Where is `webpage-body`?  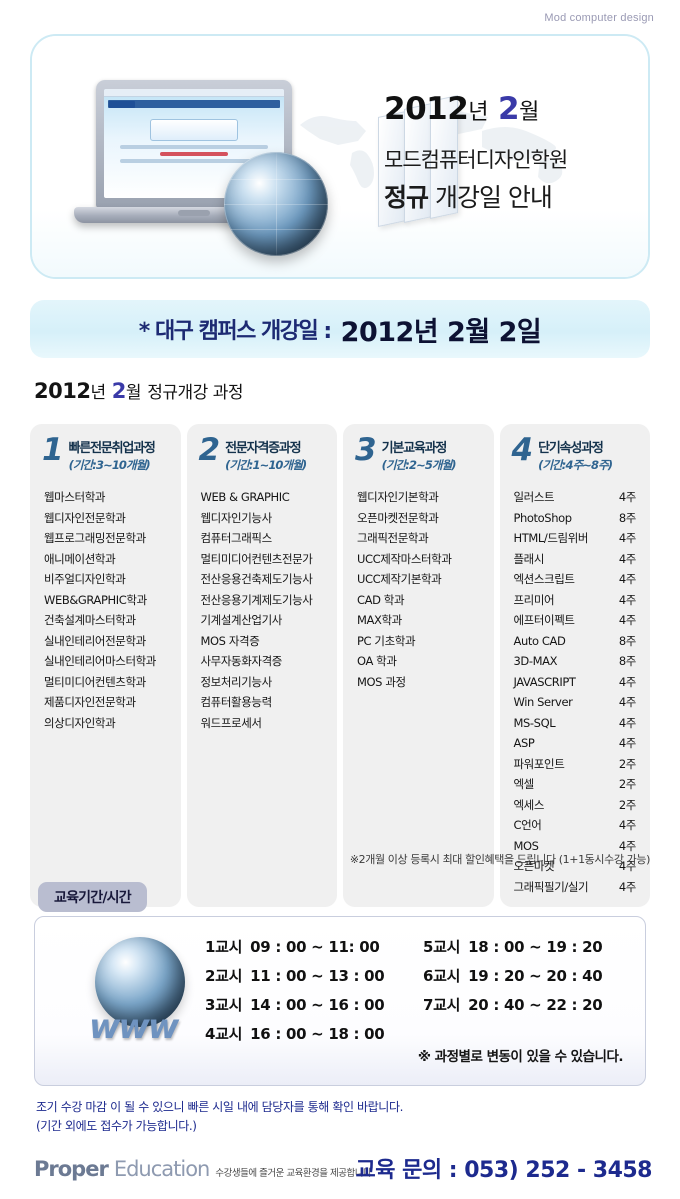 webpage-body is located at coordinates (194, 155).